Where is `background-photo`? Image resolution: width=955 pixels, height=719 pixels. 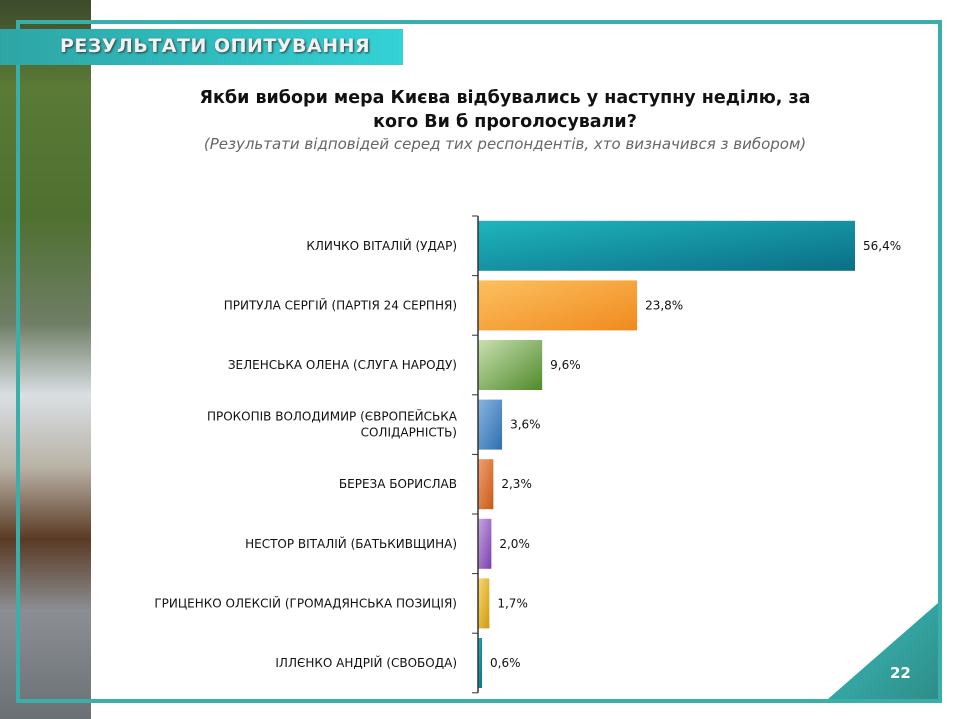 background-photo is located at coordinates (45, 359).